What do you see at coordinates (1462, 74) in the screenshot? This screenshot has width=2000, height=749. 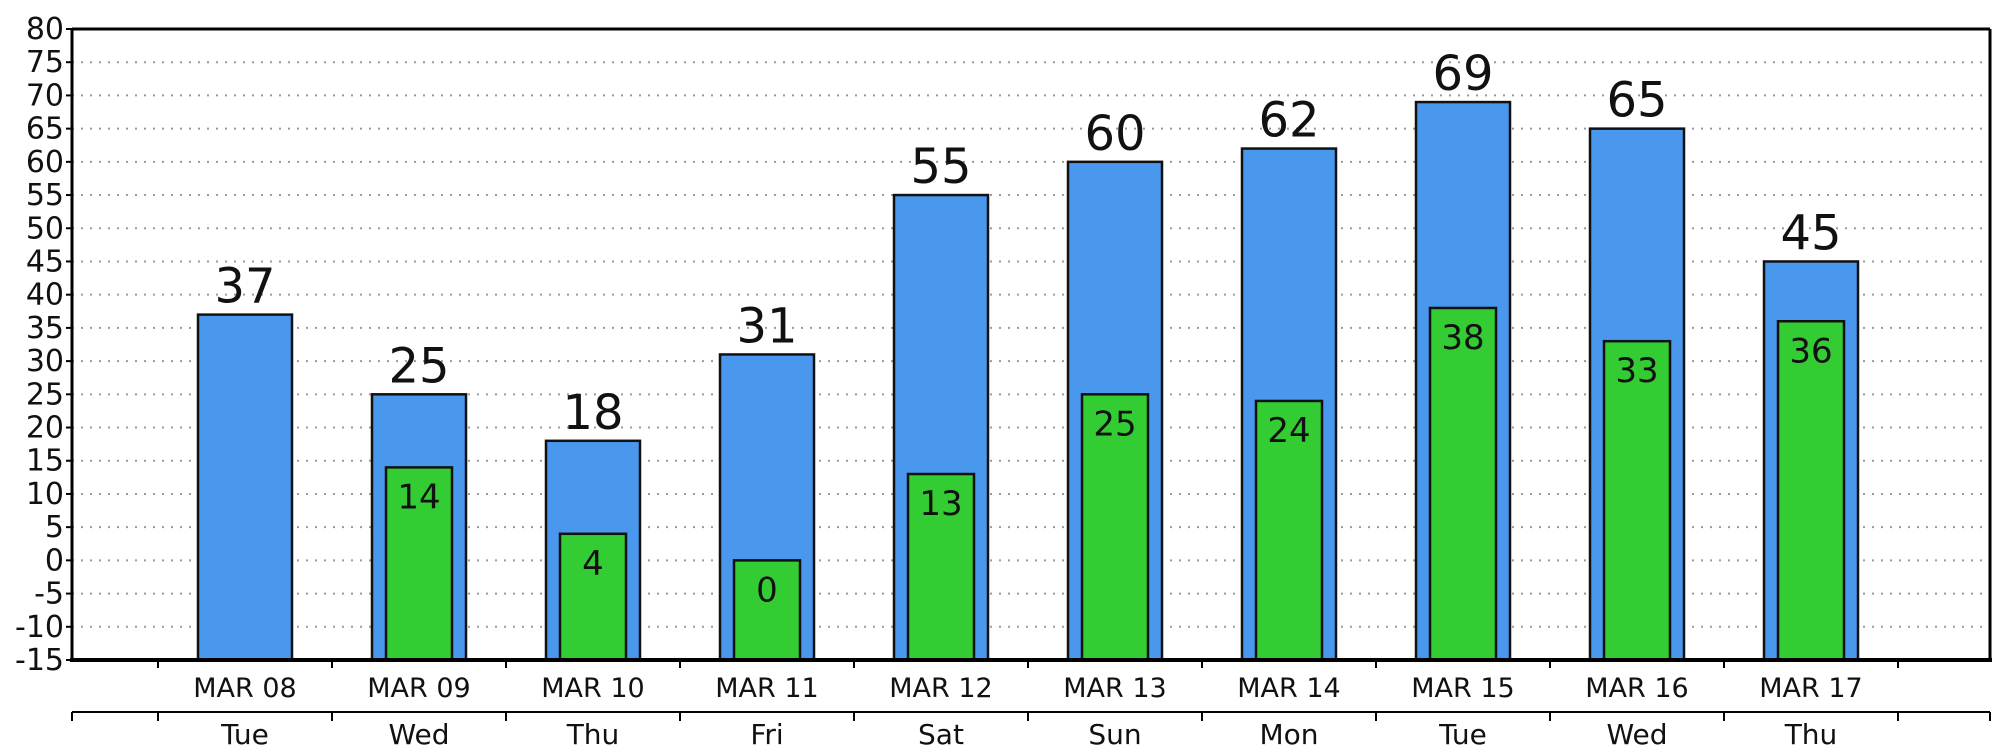 I see `high-value-label: 69` at bounding box center [1462, 74].